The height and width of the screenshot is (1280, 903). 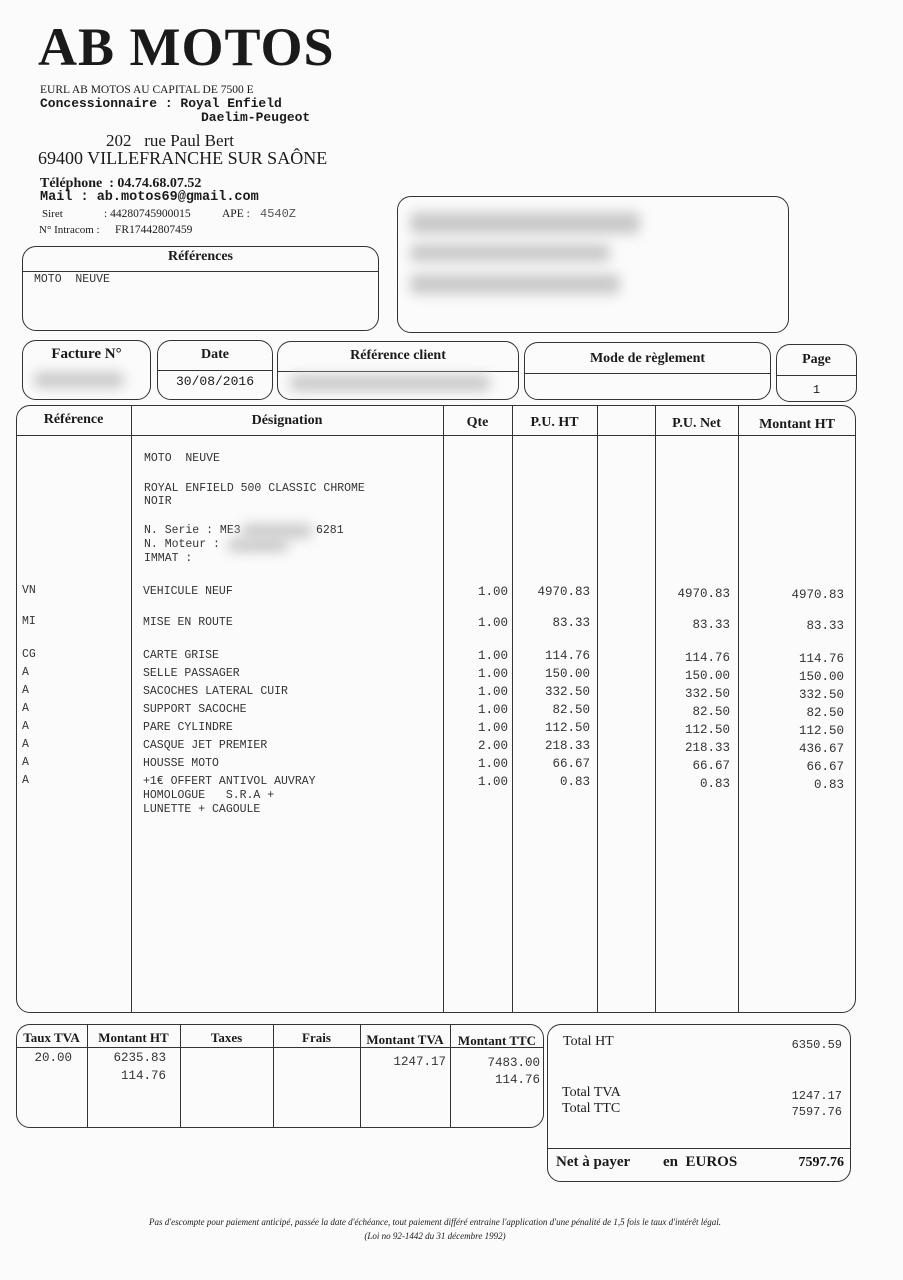 I want to click on net-label: Net à payer, so click(x=593, y=1162).